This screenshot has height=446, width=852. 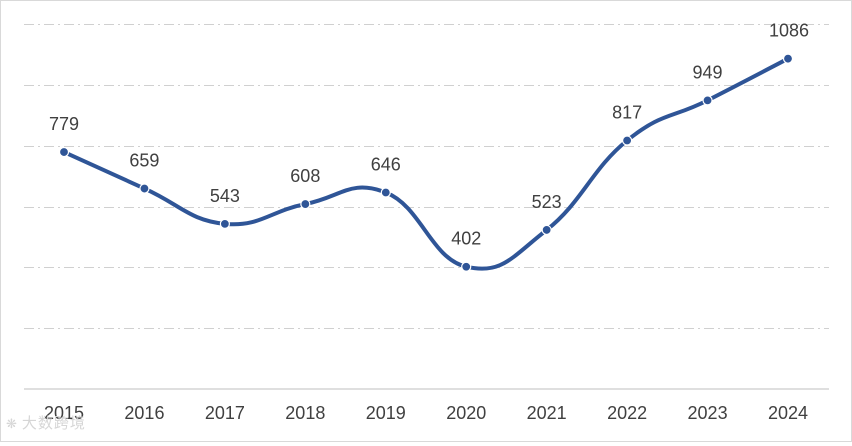 I want to click on x-tick-label-2016: 2016, so click(x=144, y=413).